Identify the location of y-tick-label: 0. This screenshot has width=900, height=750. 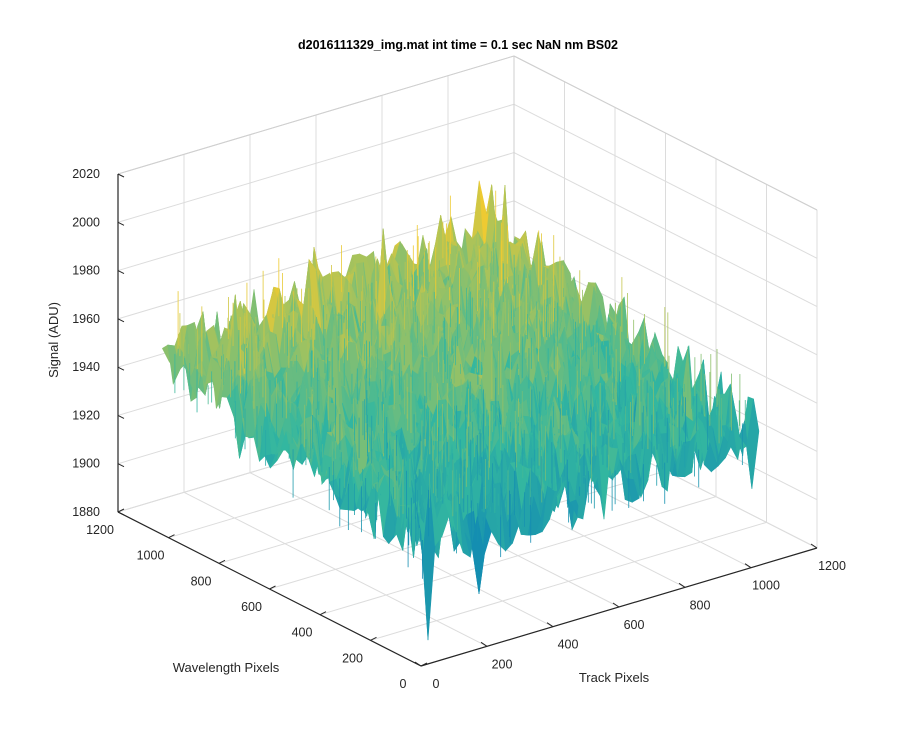
(403, 684).